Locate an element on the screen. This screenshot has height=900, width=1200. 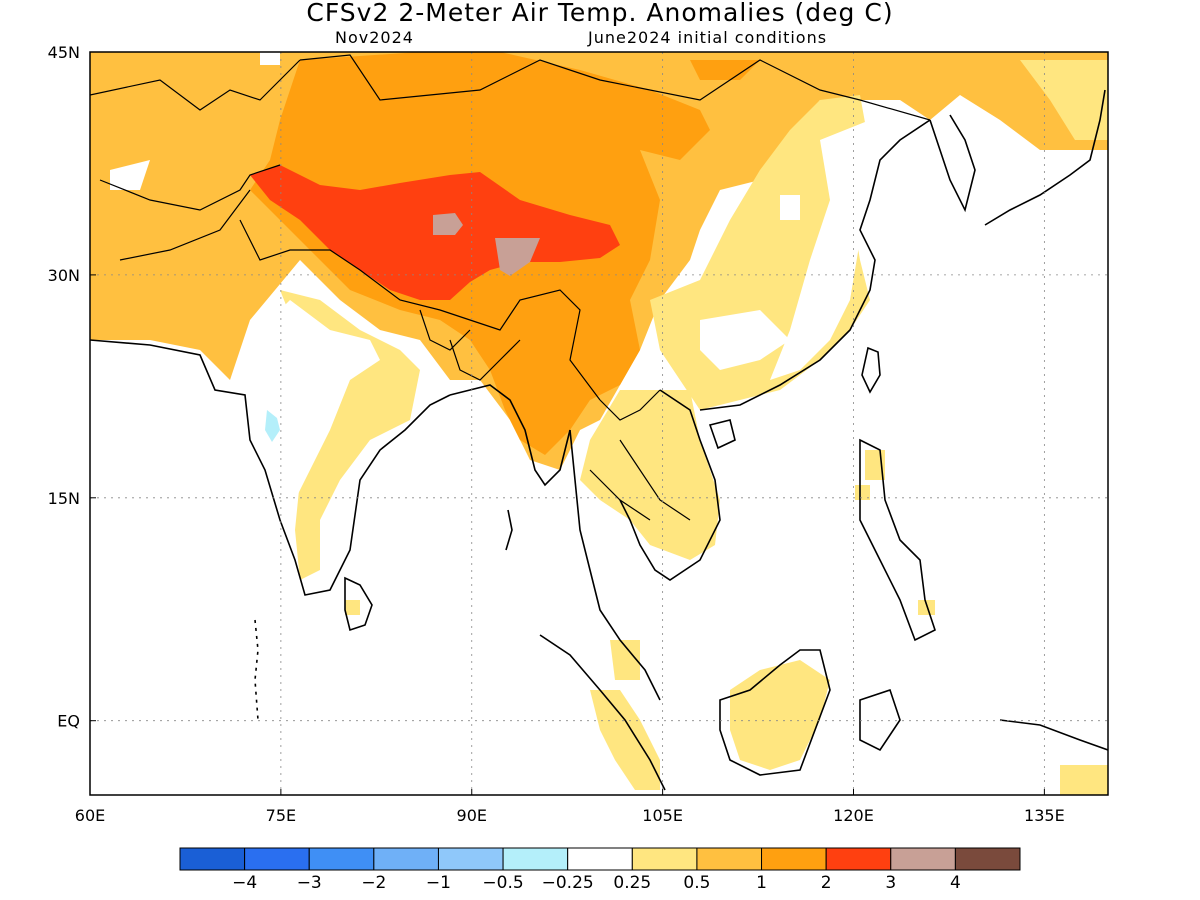
colorbar-label: −4 is located at coordinates (244, 883).